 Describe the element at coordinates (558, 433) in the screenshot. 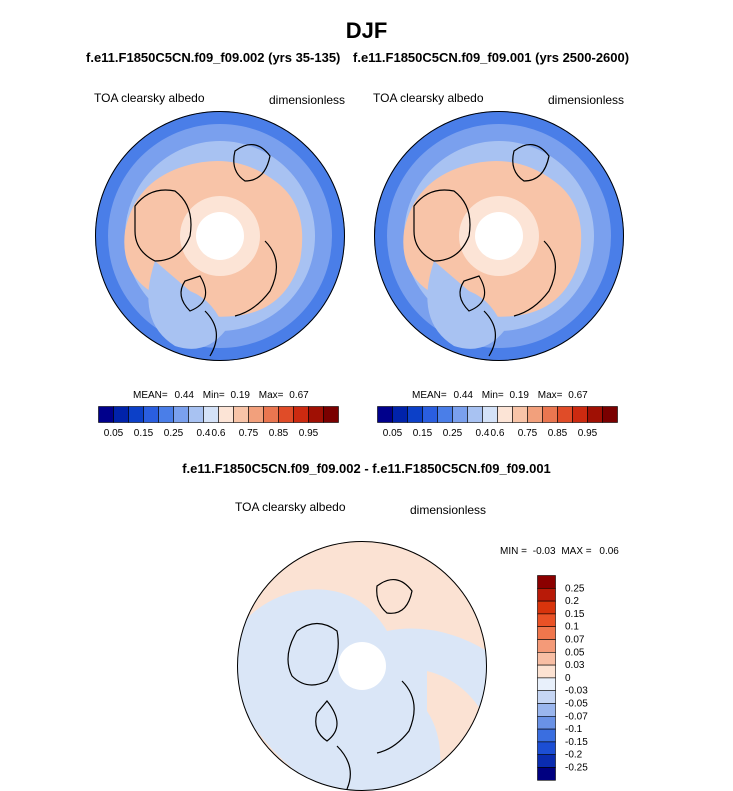

I see `right-colorbar-tick-label: 0.85` at that location.